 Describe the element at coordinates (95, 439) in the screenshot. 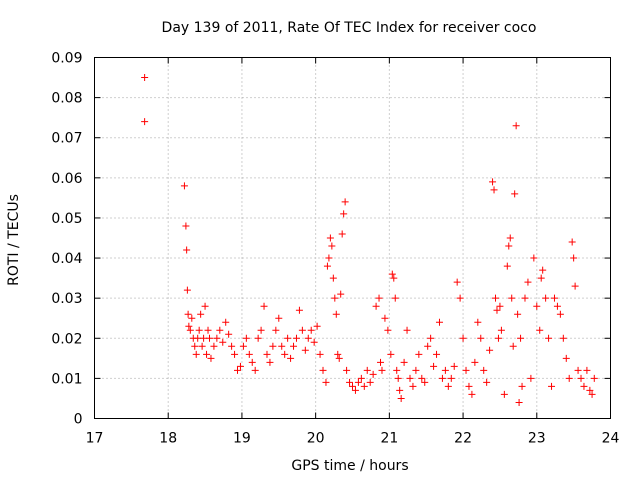

I see `x-tick-label: 17` at that location.